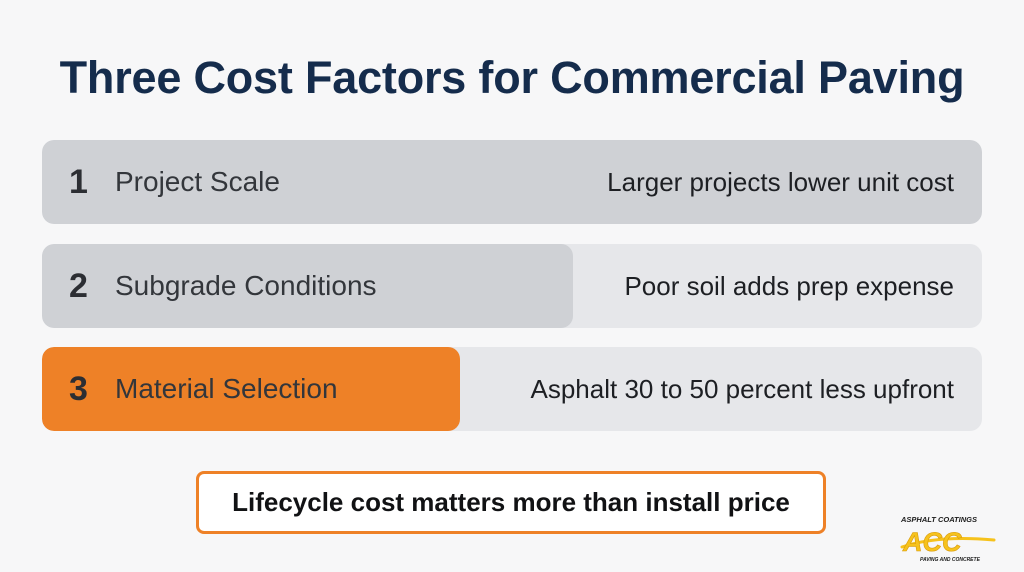 Image resolution: width=1024 pixels, height=572 pixels. What do you see at coordinates (780, 182) in the screenshot?
I see `factor-description: Larger projects lower unit cost` at bounding box center [780, 182].